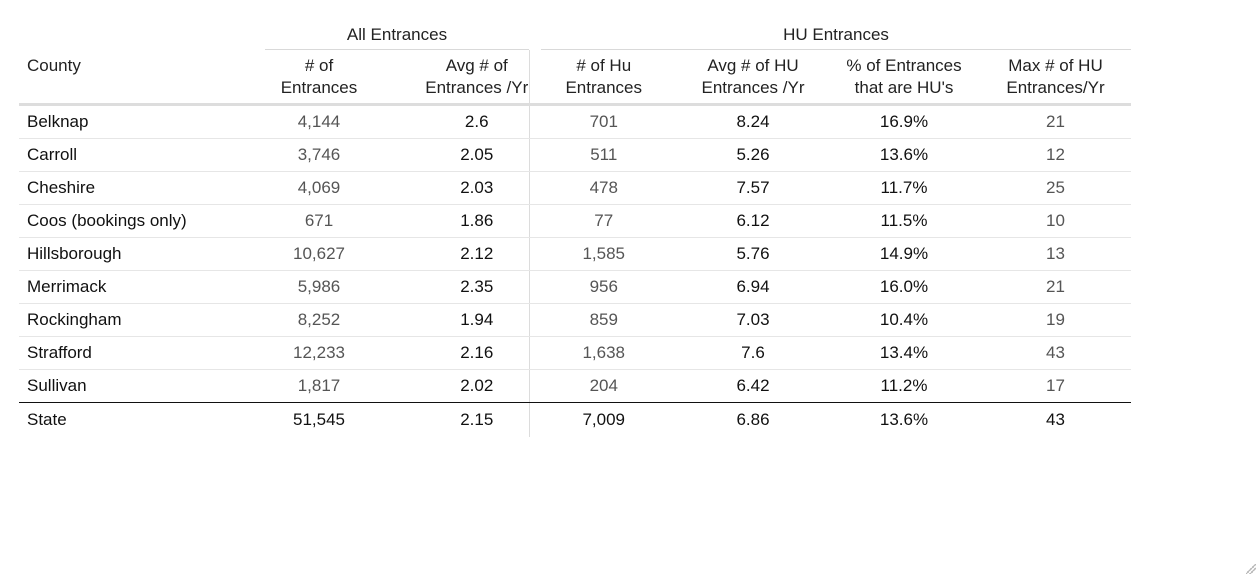 The height and width of the screenshot is (576, 1258). Describe the element at coordinates (904, 419) in the screenshot. I see `cell-pct-hu: 13.6%` at that location.